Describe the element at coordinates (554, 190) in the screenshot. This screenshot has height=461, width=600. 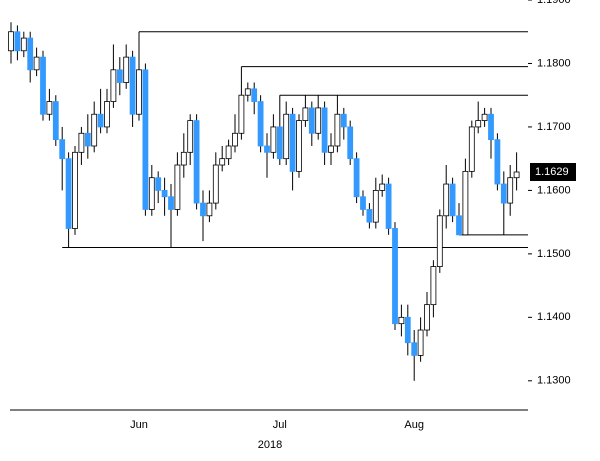
I see `y-tick-label: 1.1600` at that location.